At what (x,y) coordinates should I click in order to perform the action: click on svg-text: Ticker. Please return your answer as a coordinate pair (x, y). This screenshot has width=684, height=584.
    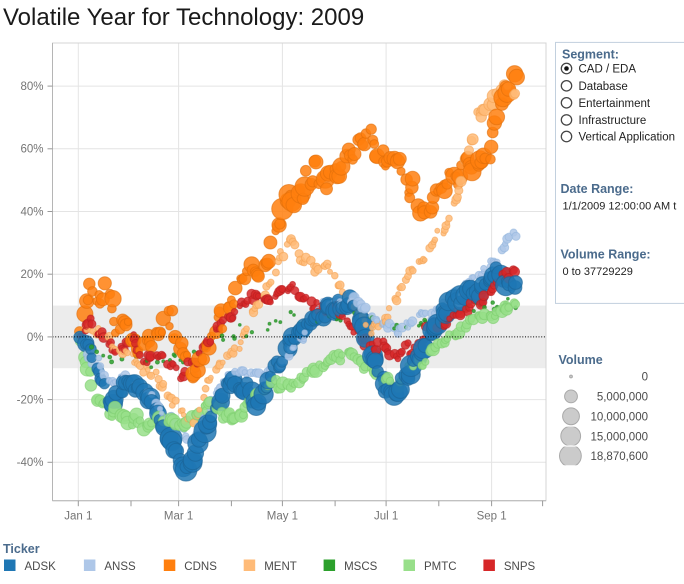
    Looking at the image, I should click on (21, 549).